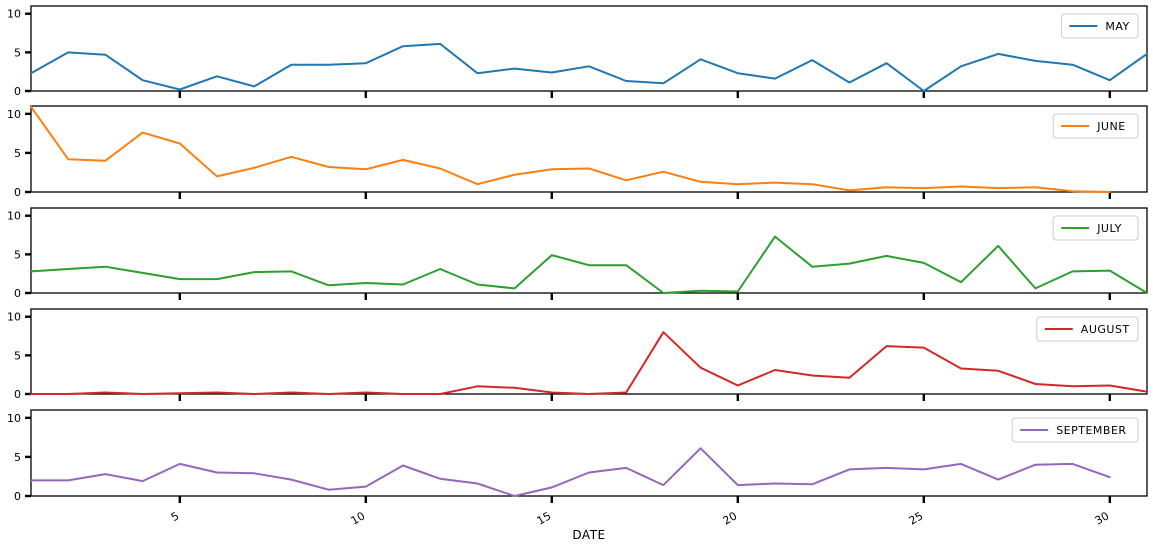 The height and width of the screenshot is (552, 1153). I want to click on series-line-june, so click(570, 149).